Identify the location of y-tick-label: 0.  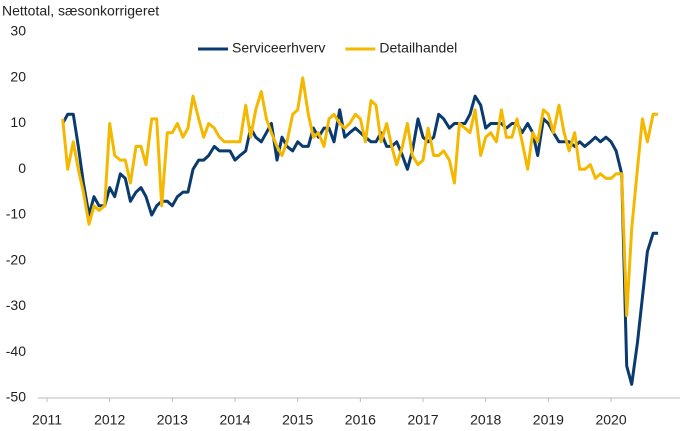
(22, 168).